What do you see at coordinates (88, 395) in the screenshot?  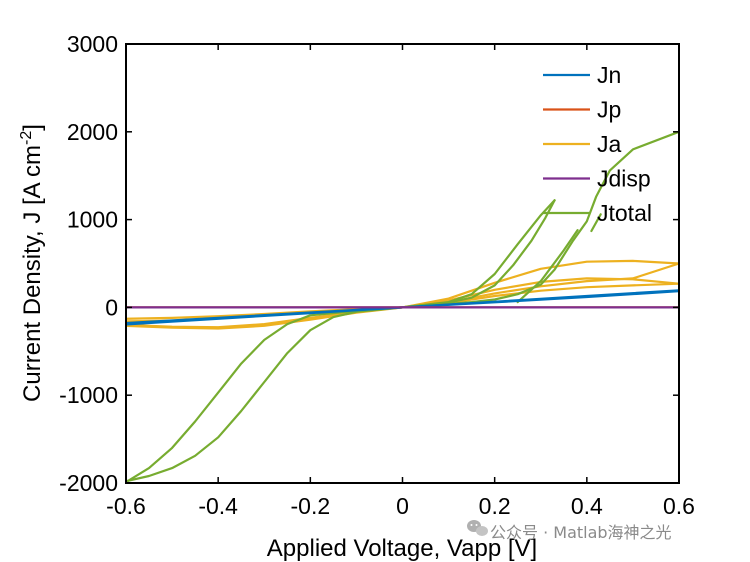 I see `y-tick-label: -1000` at bounding box center [88, 395].